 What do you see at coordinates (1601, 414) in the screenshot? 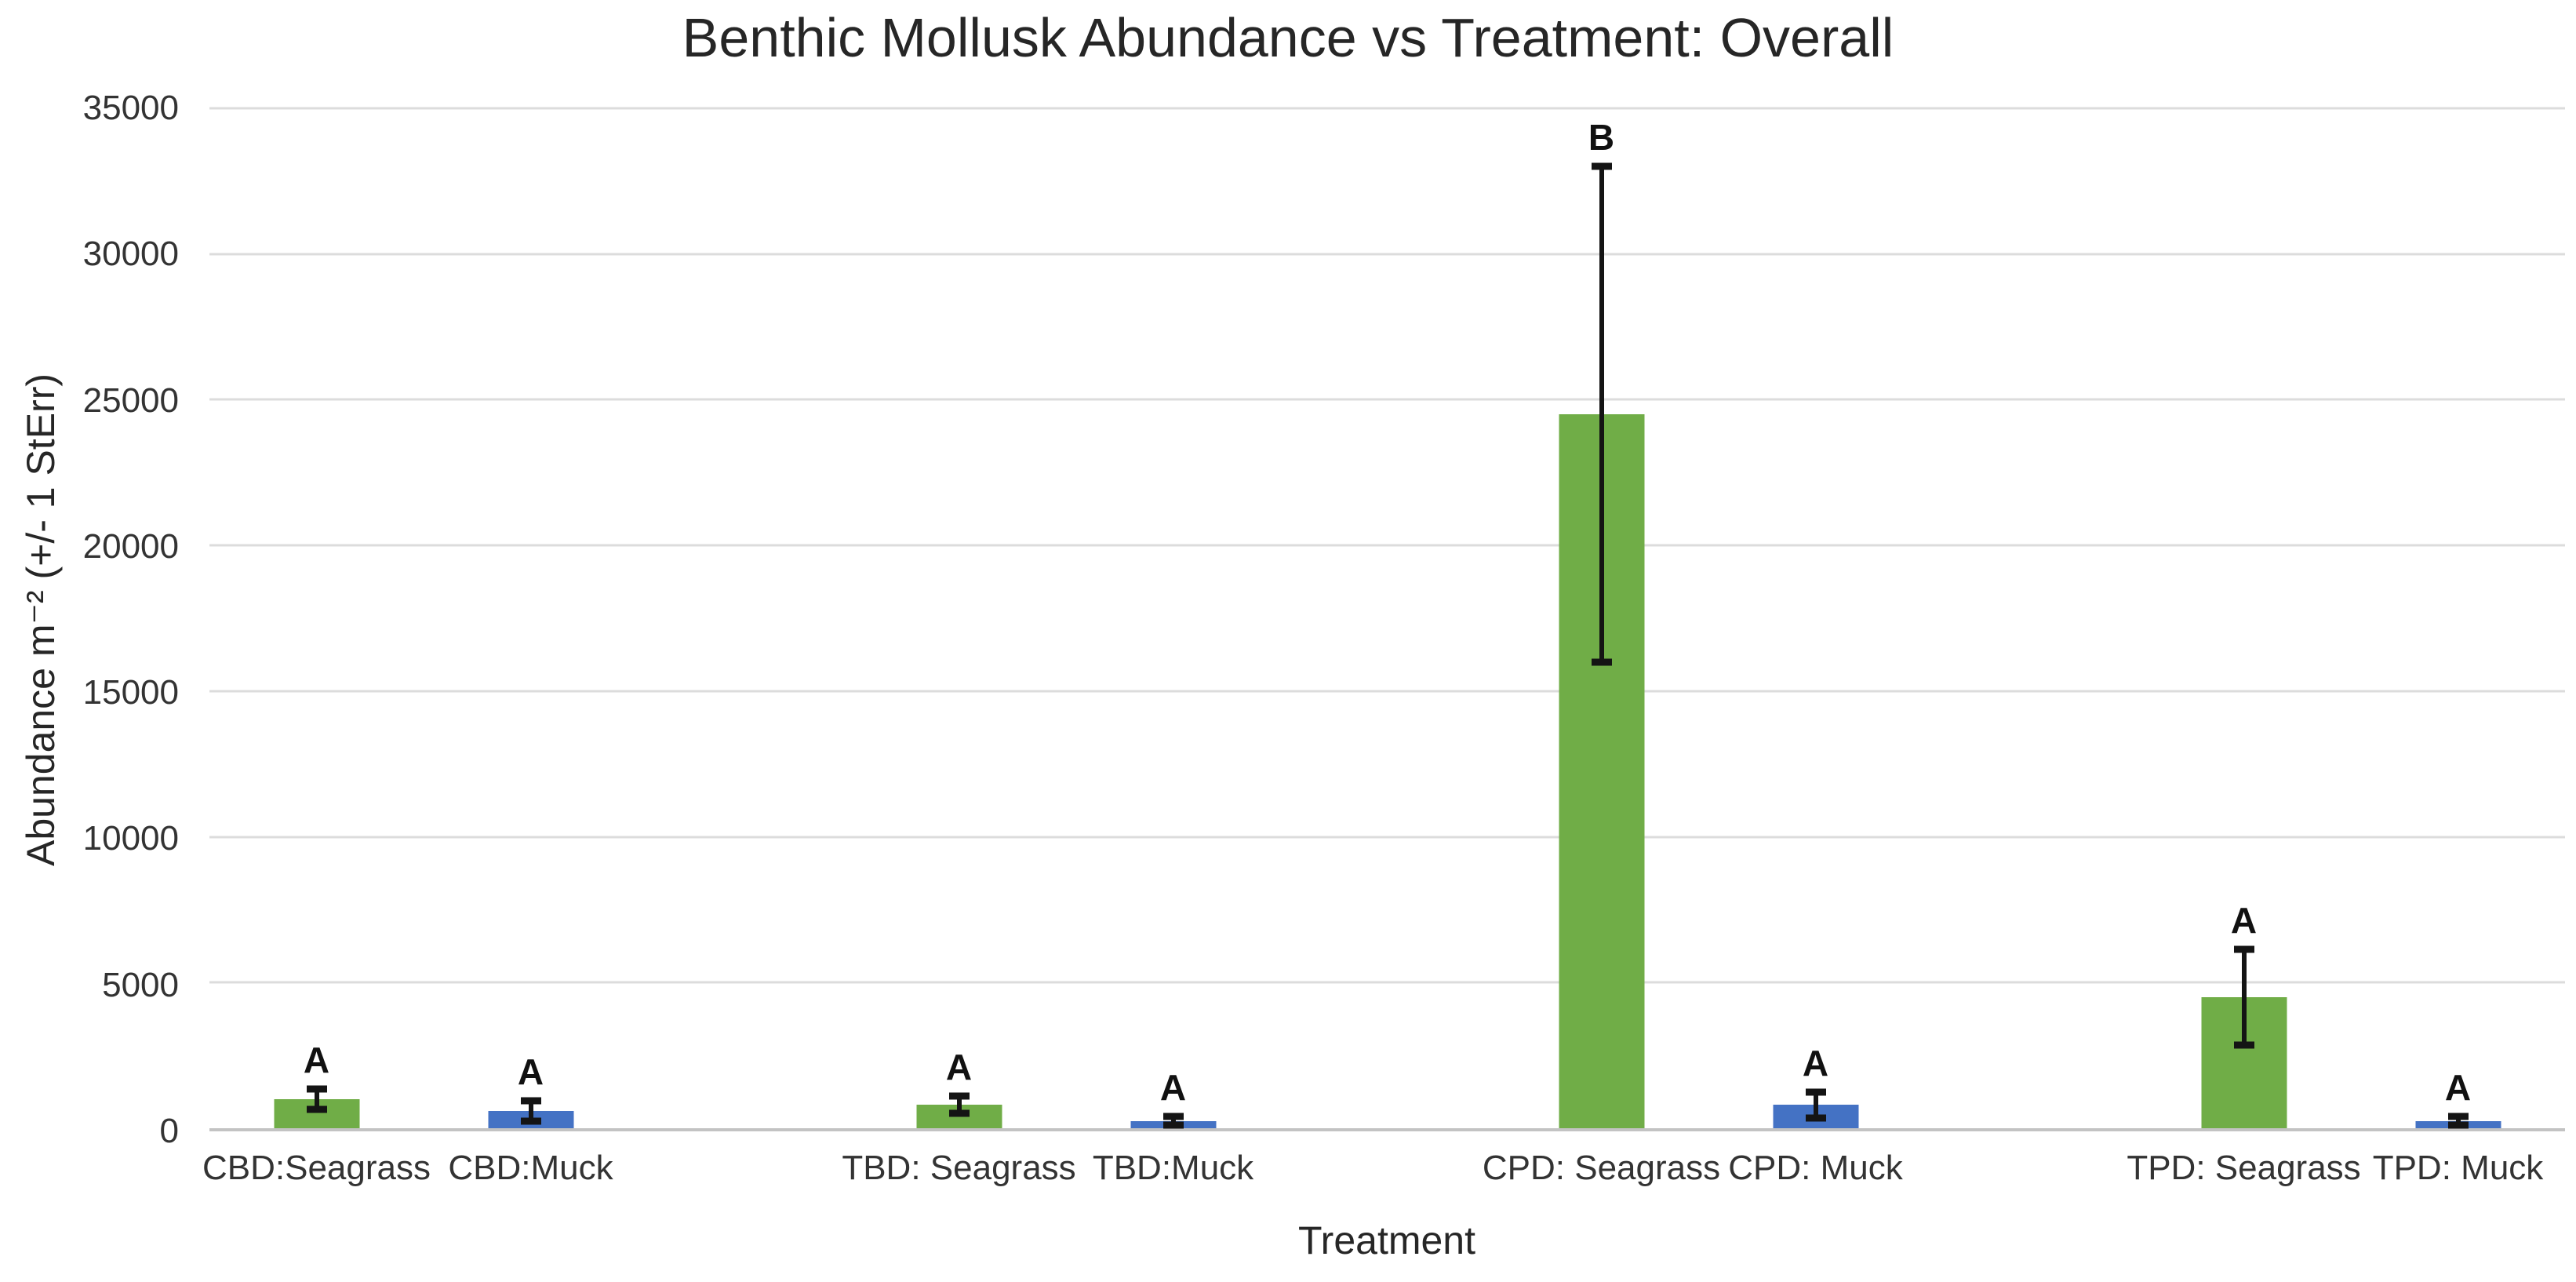
I see `error-bar-cpd-seagrass` at bounding box center [1601, 414].